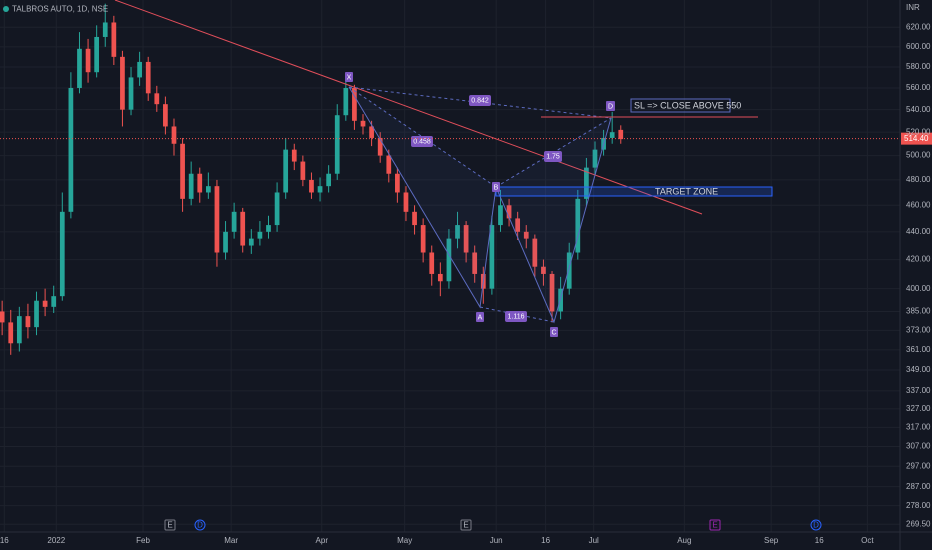 The width and height of the screenshot is (932, 550). What do you see at coordinates (918, 408) in the screenshot?
I see `y-tick-label: 327.00` at bounding box center [918, 408].